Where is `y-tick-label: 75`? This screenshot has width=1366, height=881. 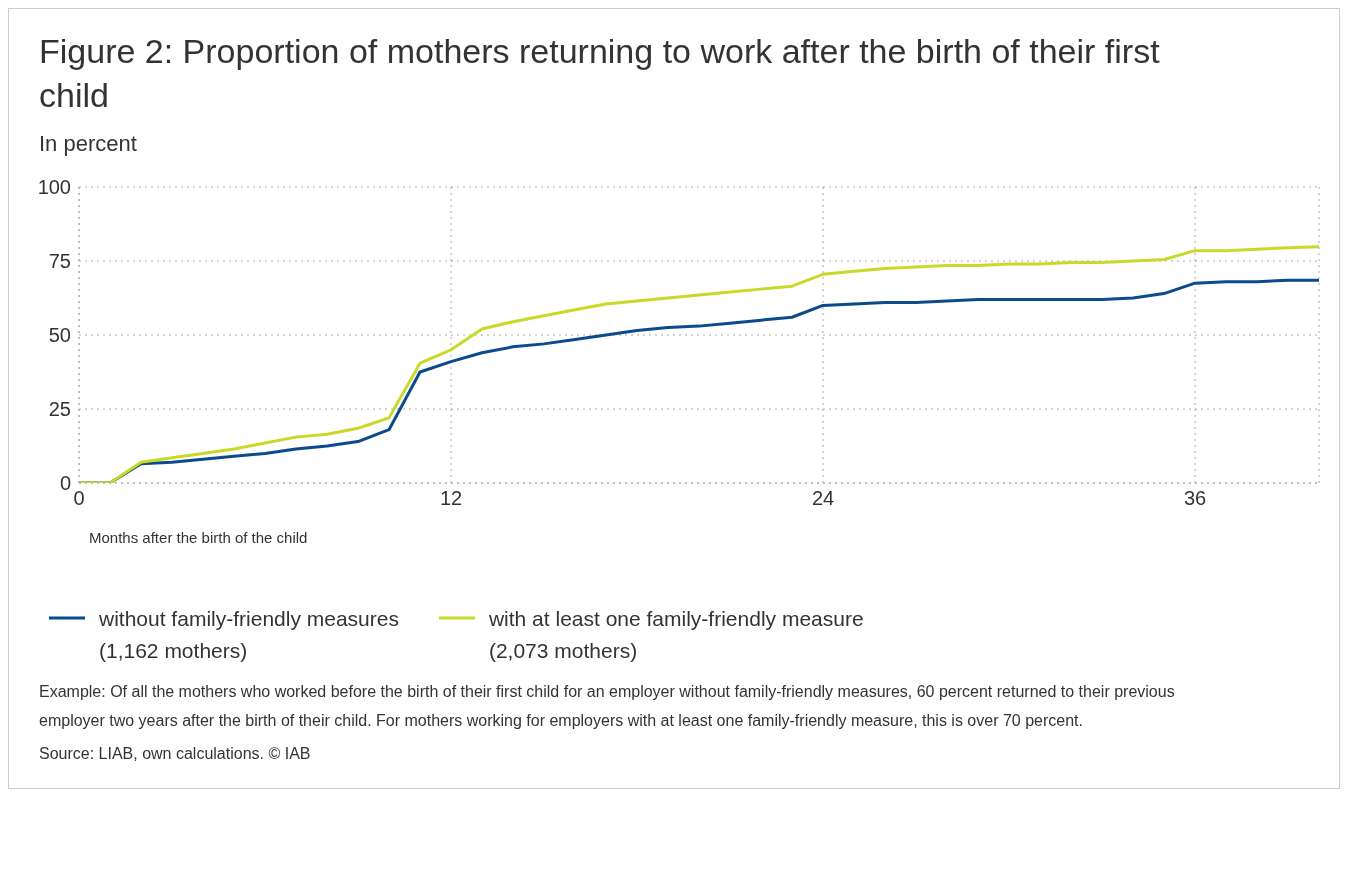
y-tick-label: 75 is located at coordinates (59, 261).